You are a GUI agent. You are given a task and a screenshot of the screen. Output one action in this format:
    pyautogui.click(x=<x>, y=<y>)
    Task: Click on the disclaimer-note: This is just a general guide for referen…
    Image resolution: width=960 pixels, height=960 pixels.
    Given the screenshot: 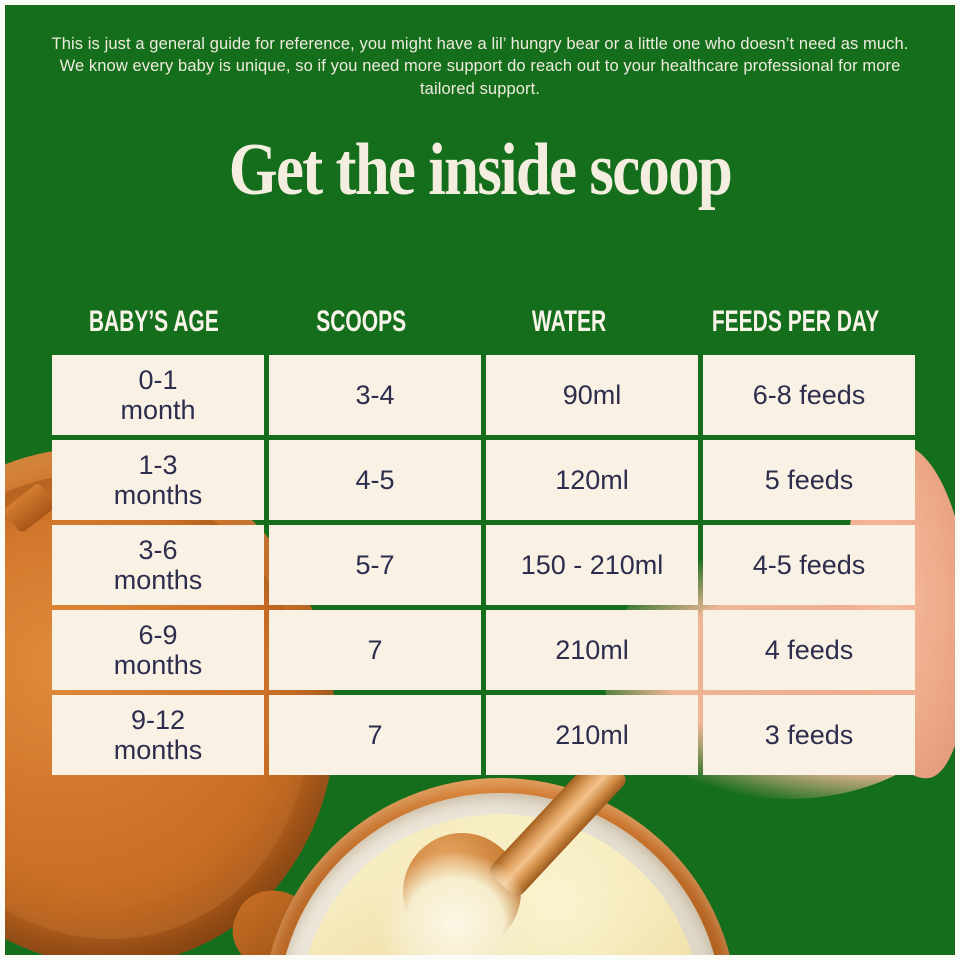 What is the action you would take?
    pyautogui.click(x=480, y=66)
    